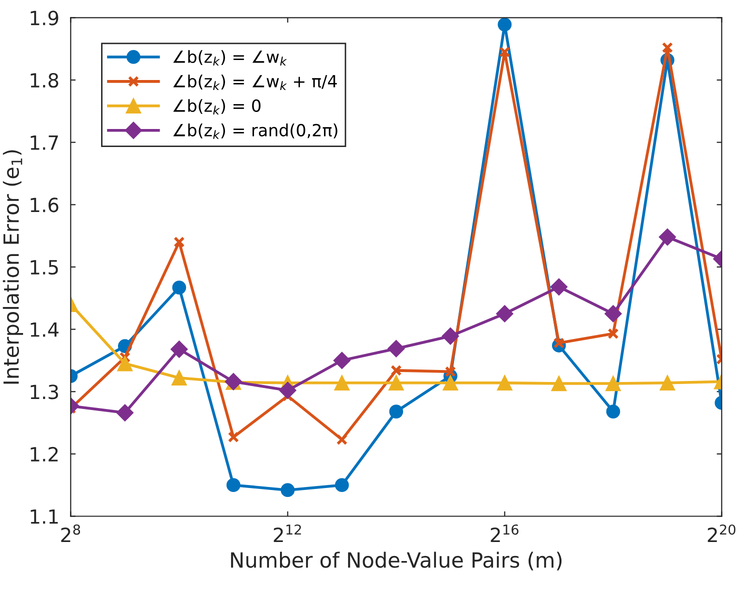 The width and height of the screenshot is (744, 590). Describe the element at coordinates (230, 58) in the screenshot. I see `legend-label: ∠b(z$_{k}$) = ∠w$_{k}$` at that location.